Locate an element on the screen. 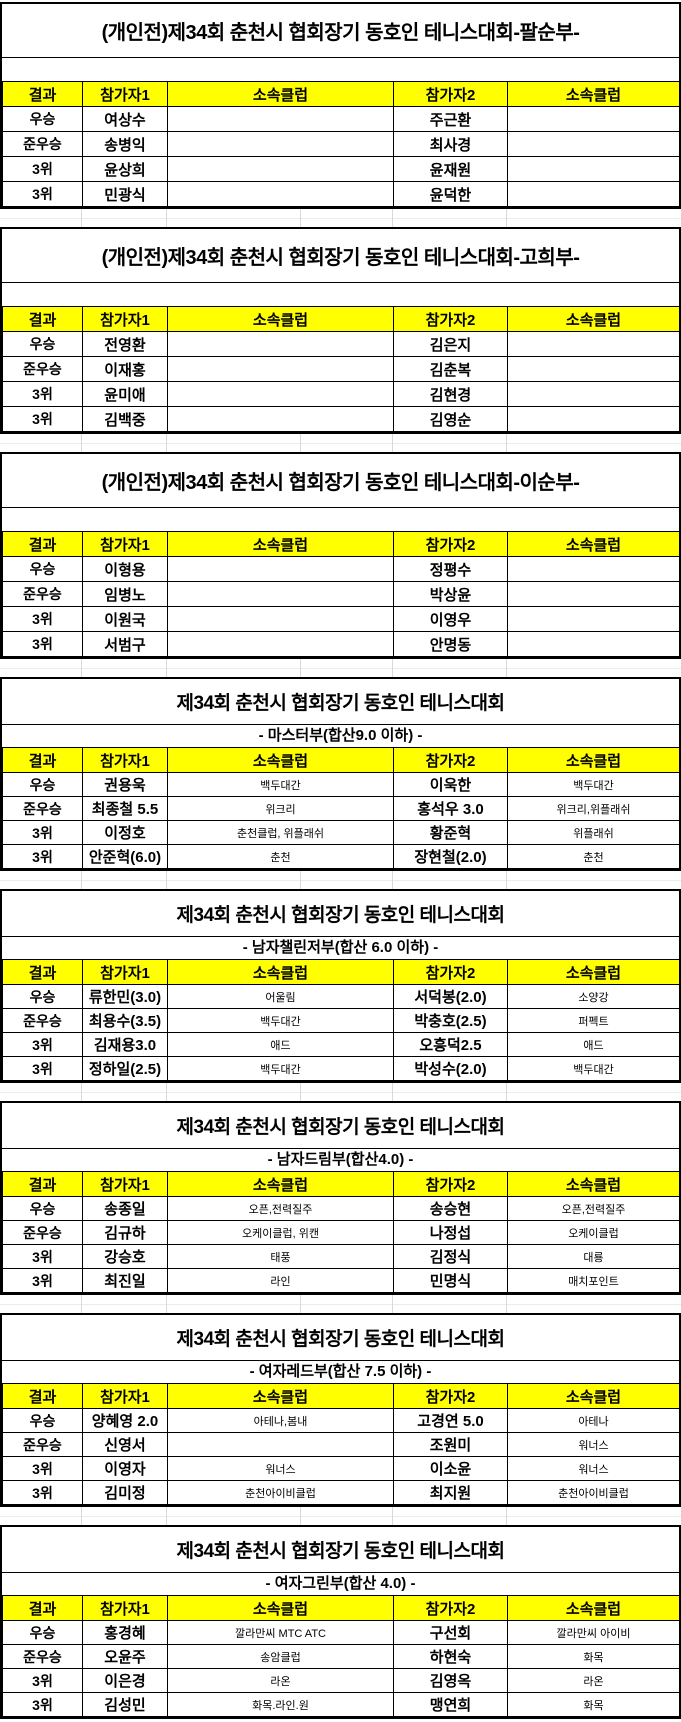 The image size is (681, 1722). participant2-cell: 김영옥 is located at coordinates (450, 1680).